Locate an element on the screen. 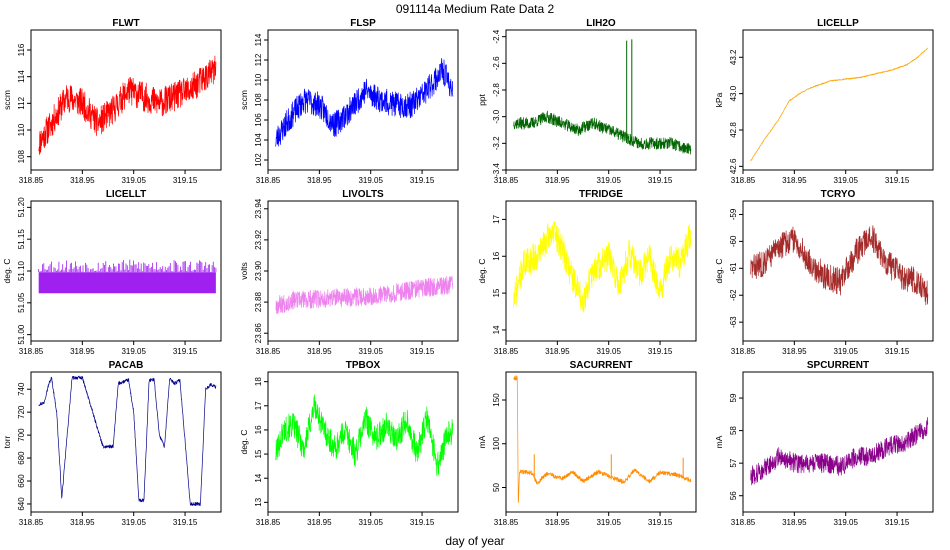  y-tick-label: 14 is located at coordinates (496, 329).